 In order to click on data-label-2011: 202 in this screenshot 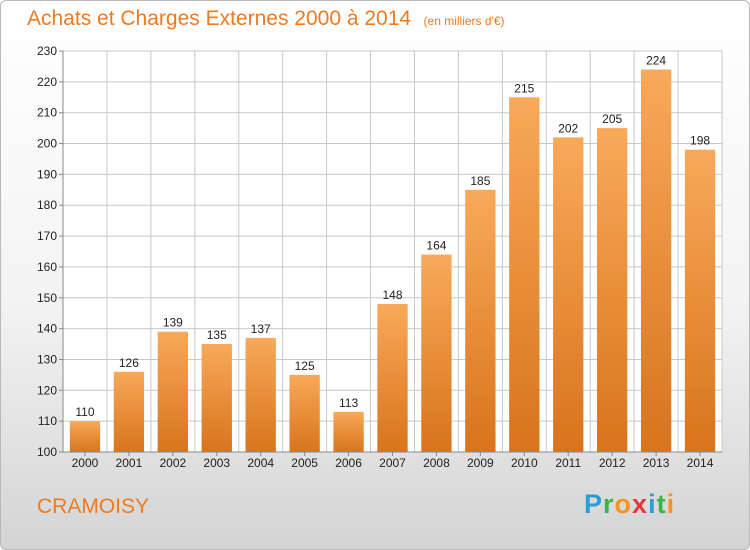, I will do `click(568, 128)`.